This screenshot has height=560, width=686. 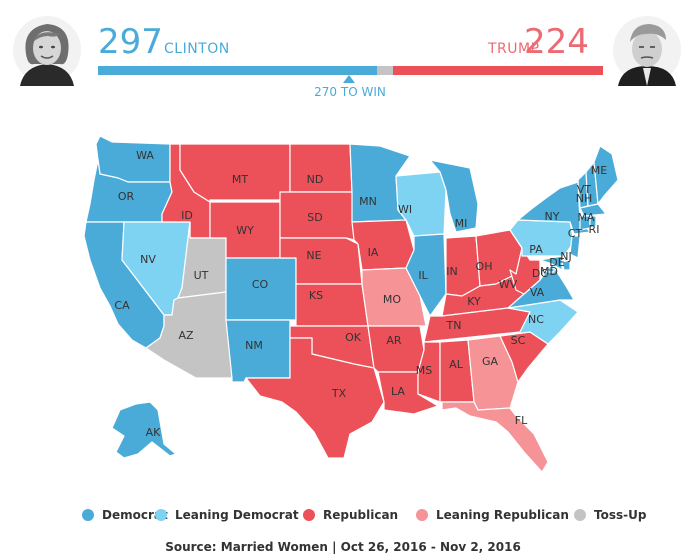 I want to click on state-fl, so click(x=495, y=437).